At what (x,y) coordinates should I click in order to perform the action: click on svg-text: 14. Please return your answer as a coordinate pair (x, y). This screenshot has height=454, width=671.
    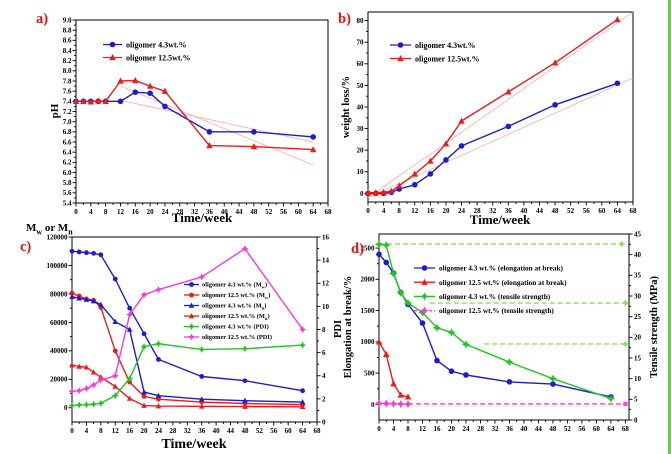
    Looking at the image, I should click on (326, 261).